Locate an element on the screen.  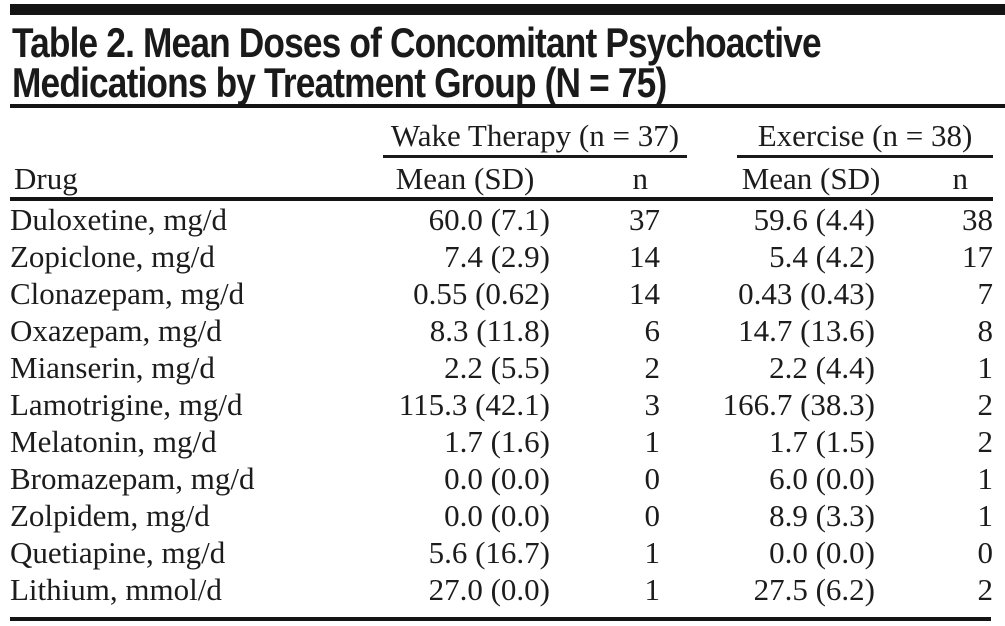
title-line-2: Medications by Treatment Group (N = 75) is located at coordinates (339, 82).